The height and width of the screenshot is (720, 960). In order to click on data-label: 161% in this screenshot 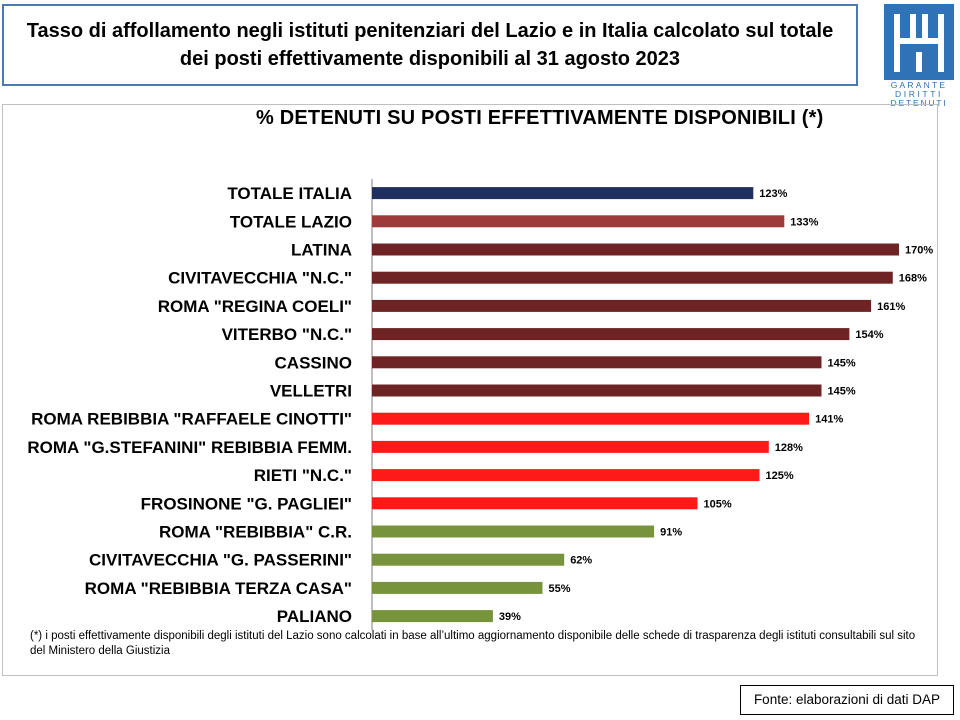, I will do `click(891, 307)`.